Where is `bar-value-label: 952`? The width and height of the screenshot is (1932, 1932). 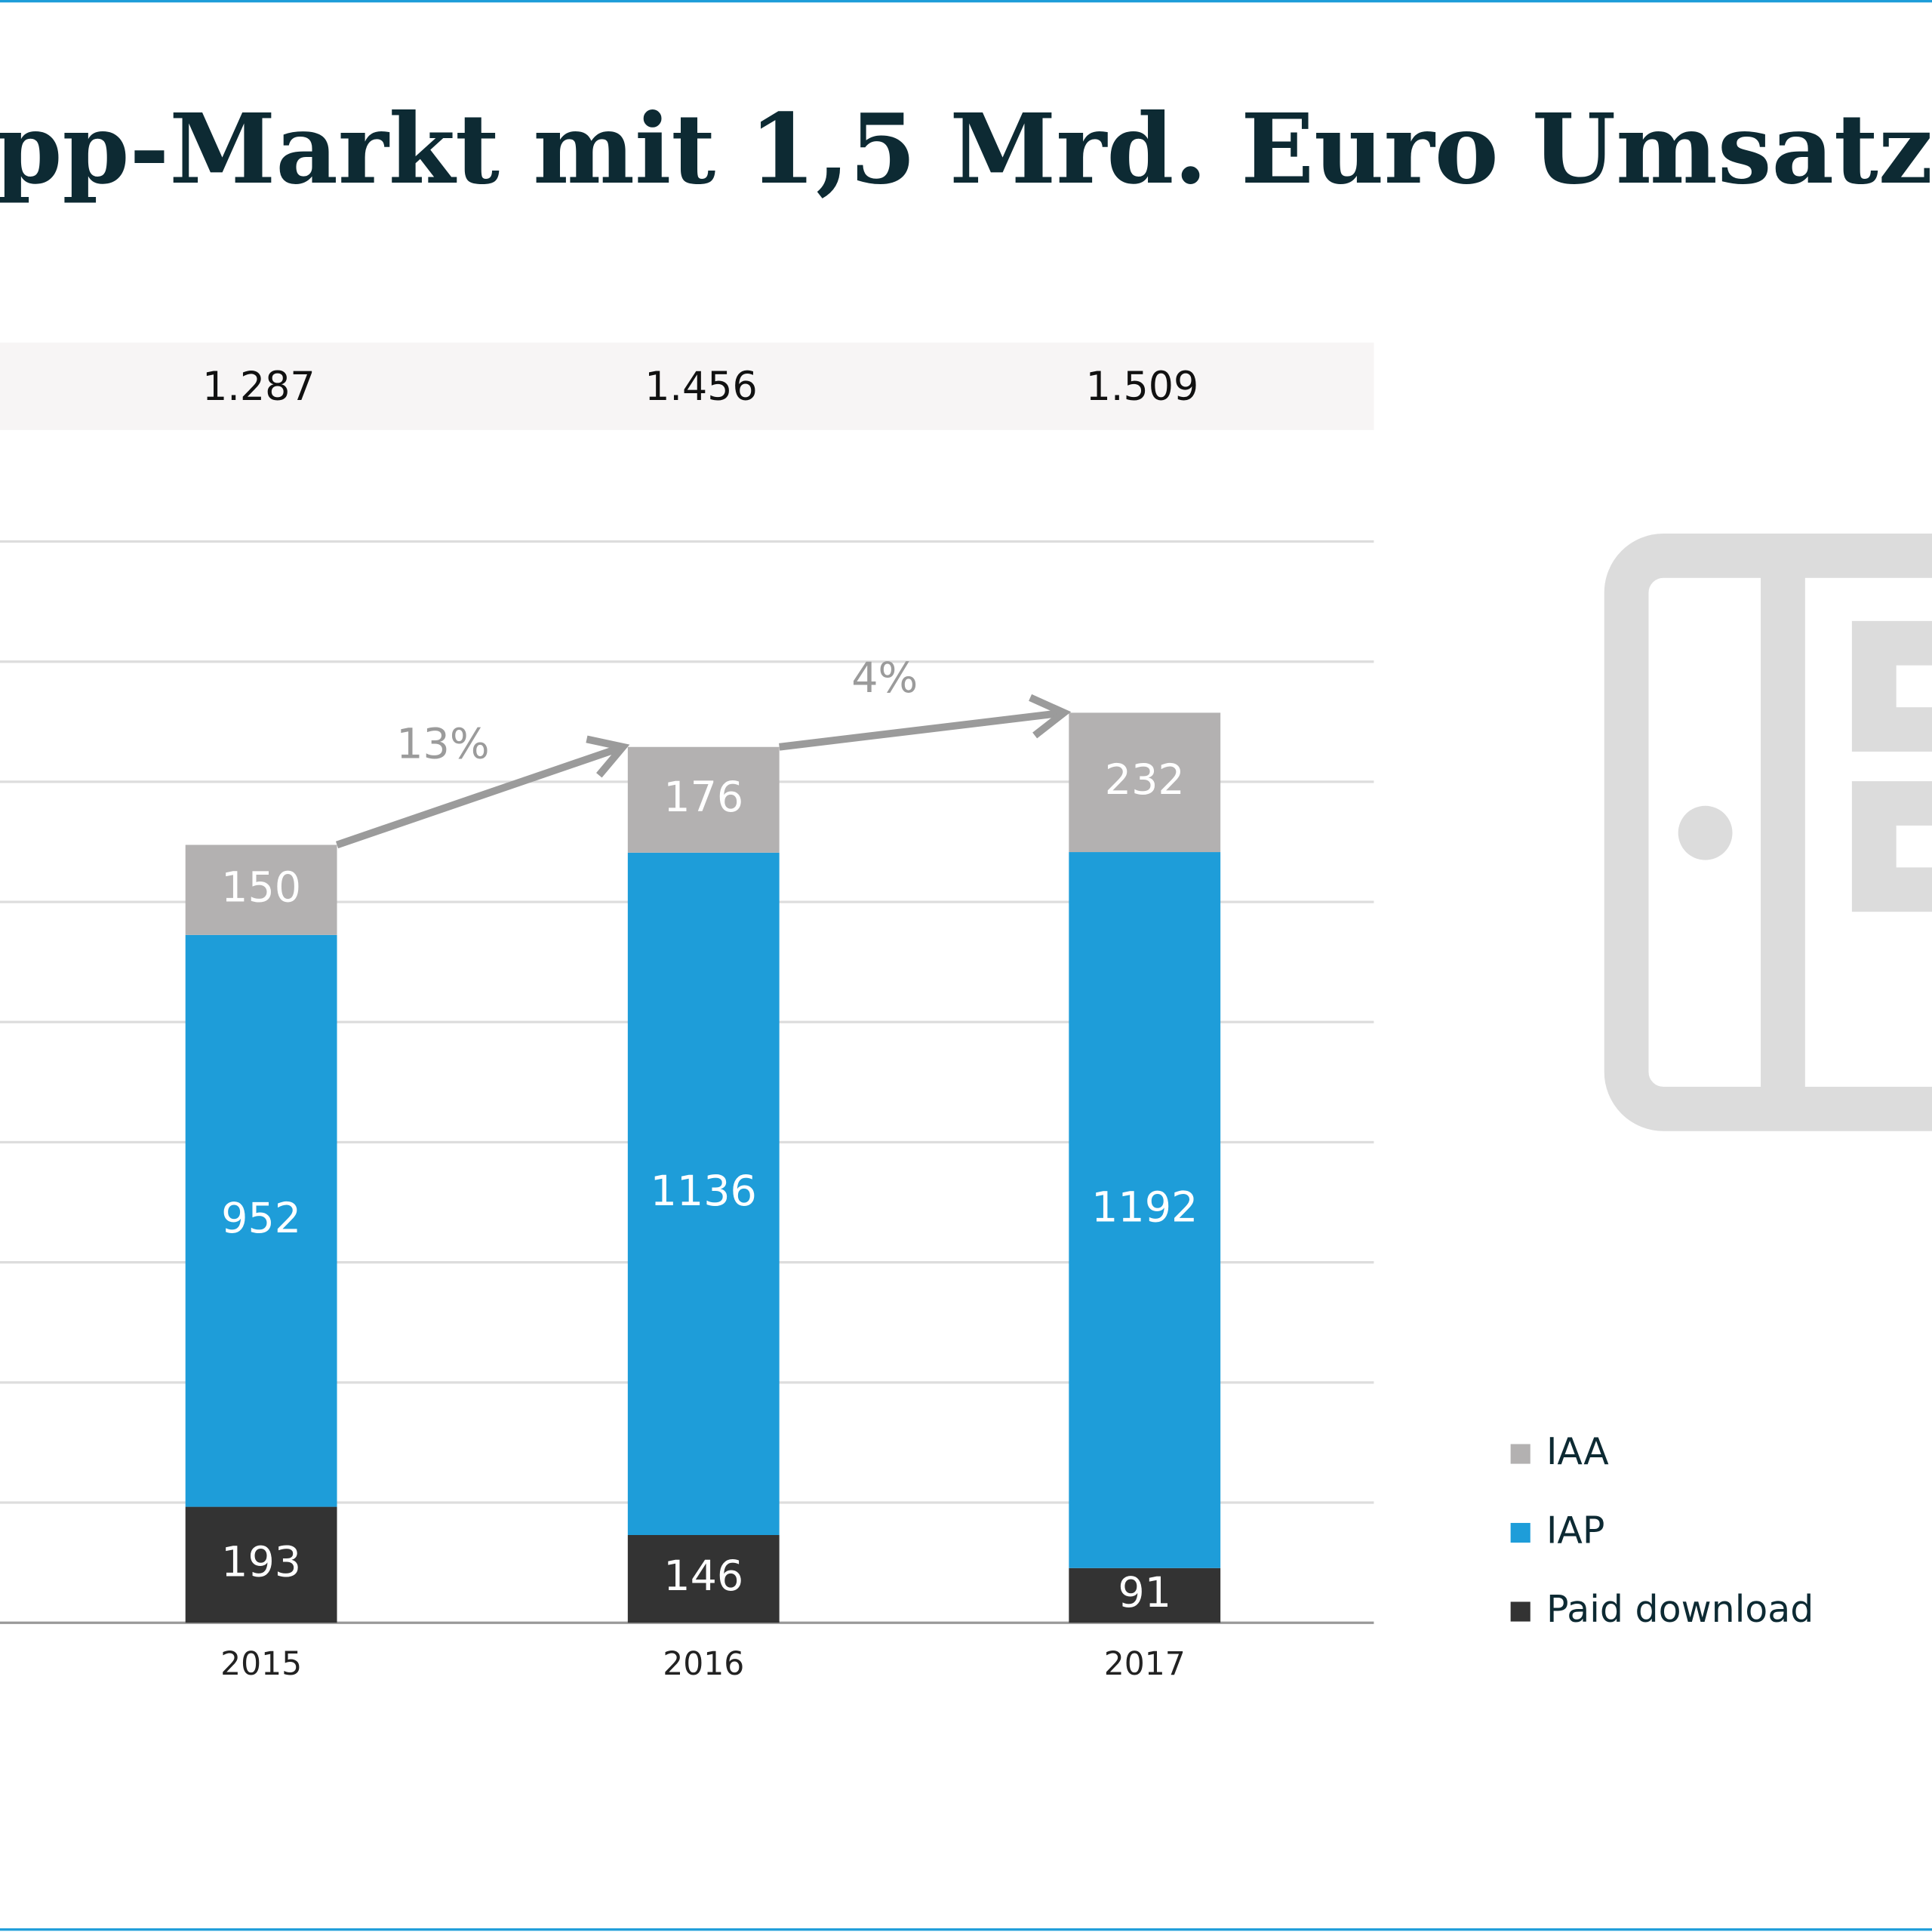
bar-value-label: 952 is located at coordinates (261, 1218).